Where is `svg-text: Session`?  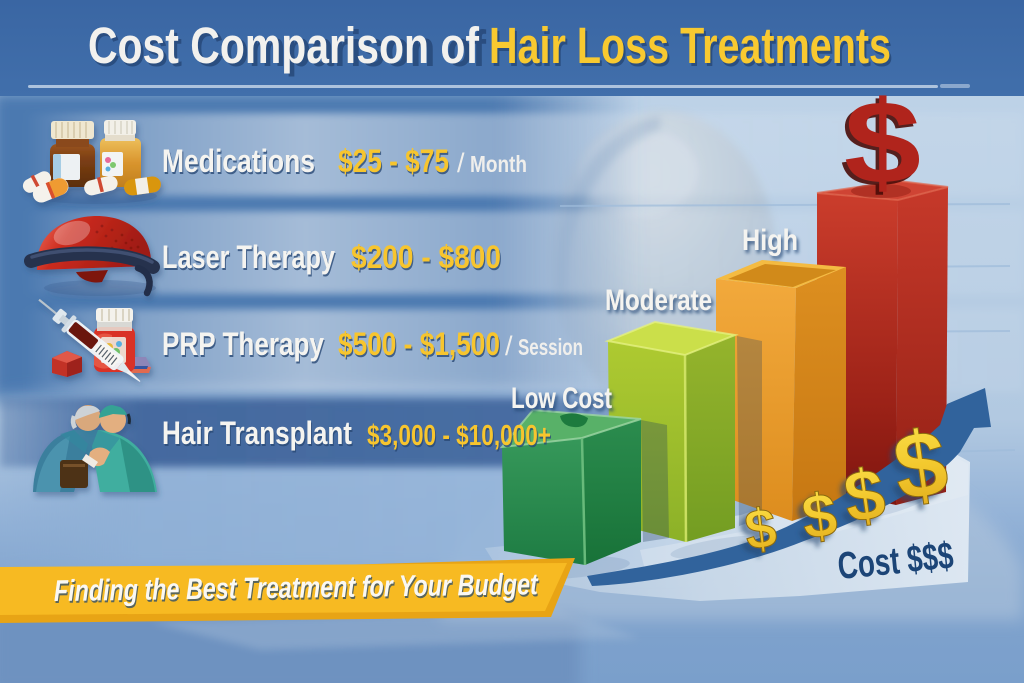
svg-text: Session is located at coordinates (550, 347).